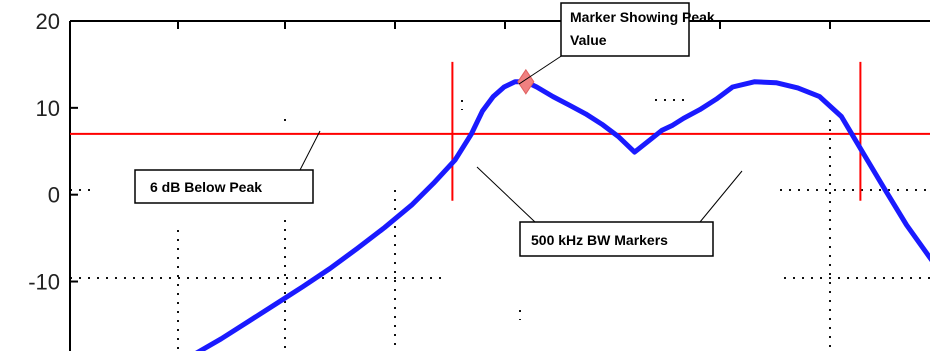 This screenshot has height=351, width=930. Describe the element at coordinates (44, 152) in the screenshot. I see `y-tick-labels: 20 10 0 -10` at that location.